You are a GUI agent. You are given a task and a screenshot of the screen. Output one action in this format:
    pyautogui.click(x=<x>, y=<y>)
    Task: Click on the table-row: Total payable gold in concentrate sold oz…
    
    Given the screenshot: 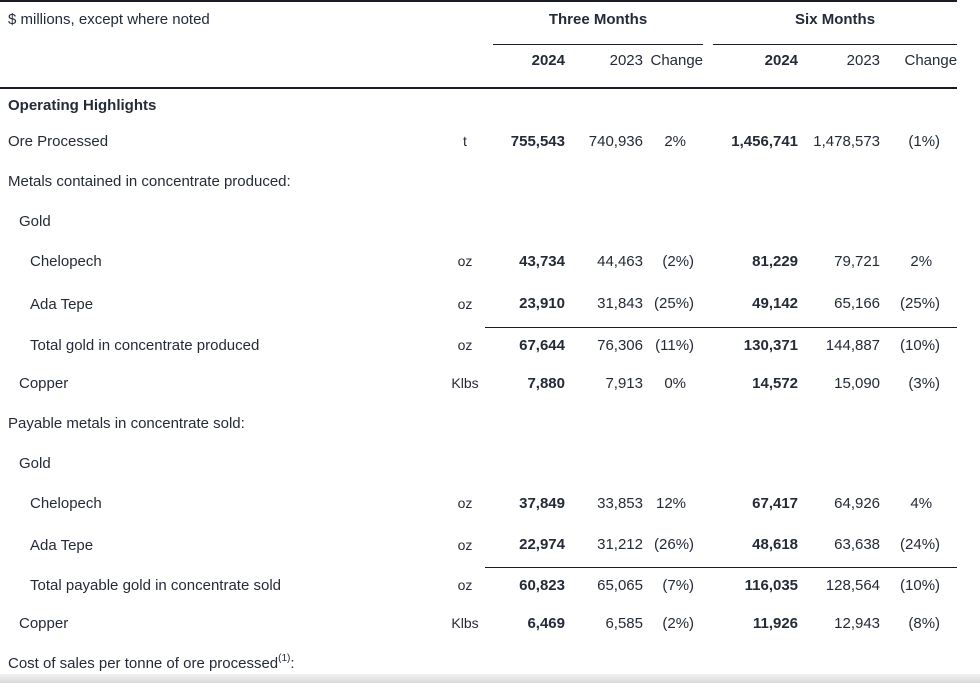 What is the action you would take?
    pyautogui.click(x=479, y=584)
    